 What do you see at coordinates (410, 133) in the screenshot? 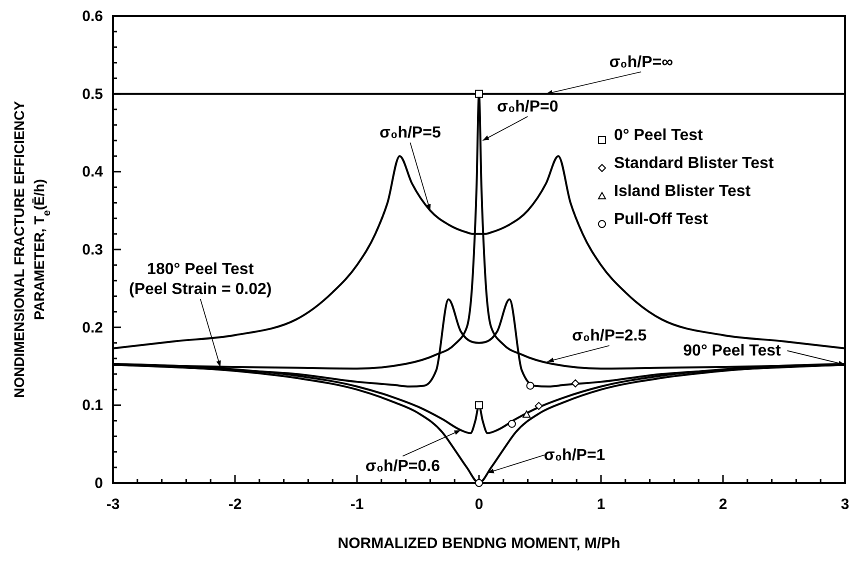
I see `annotation: σ₀h/P=5` at bounding box center [410, 133].